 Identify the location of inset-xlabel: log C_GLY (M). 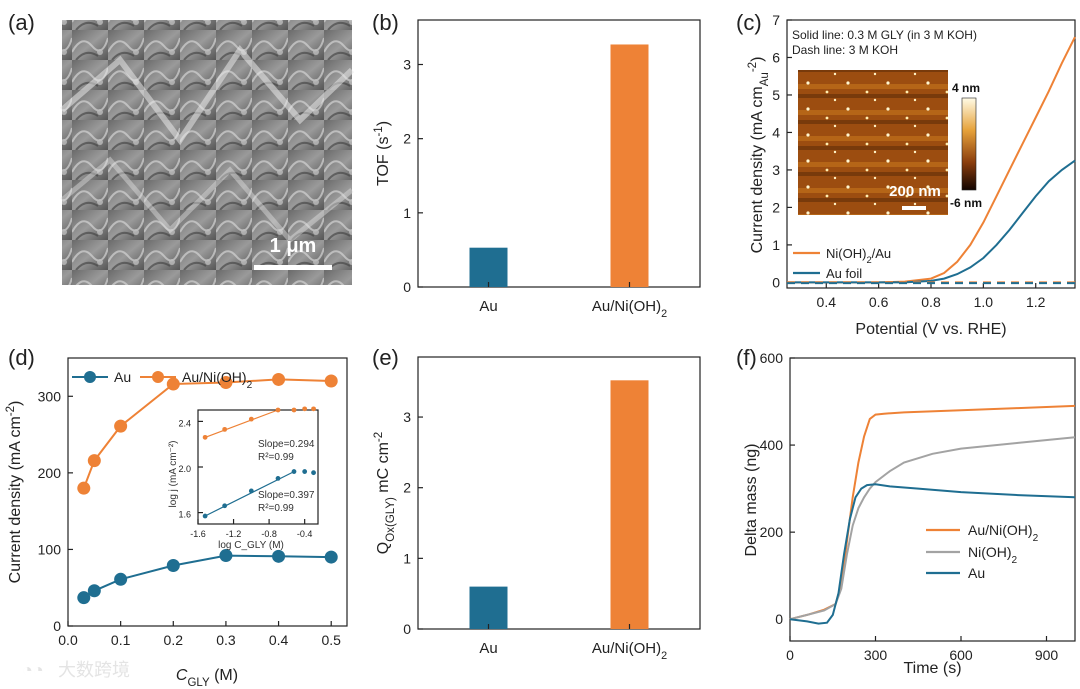
(251, 545).